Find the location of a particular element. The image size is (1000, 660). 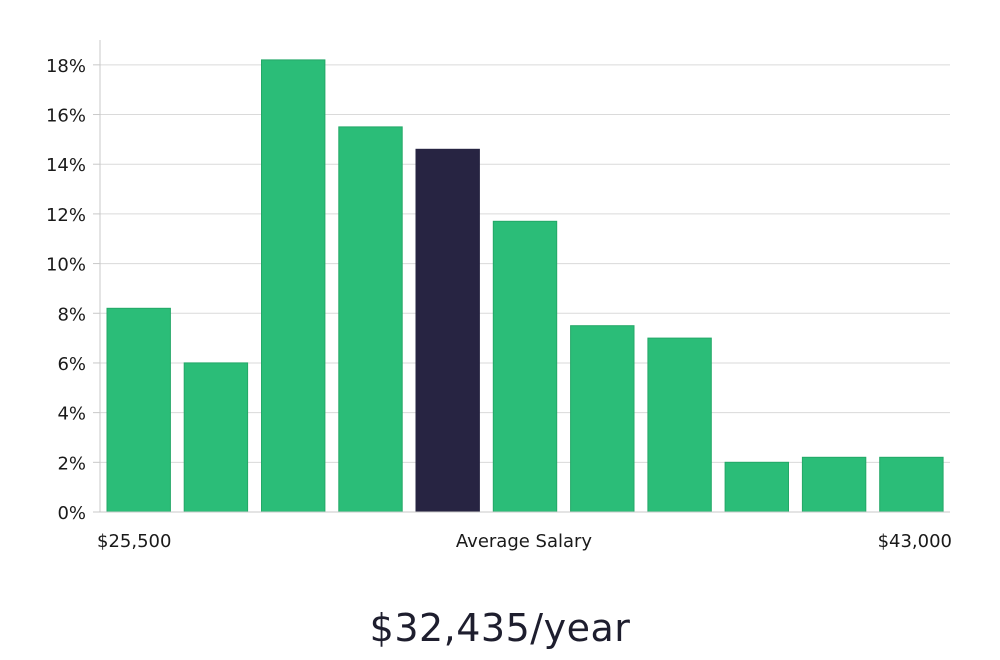

y-tick-label: 8% is located at coordinates (71, 314).